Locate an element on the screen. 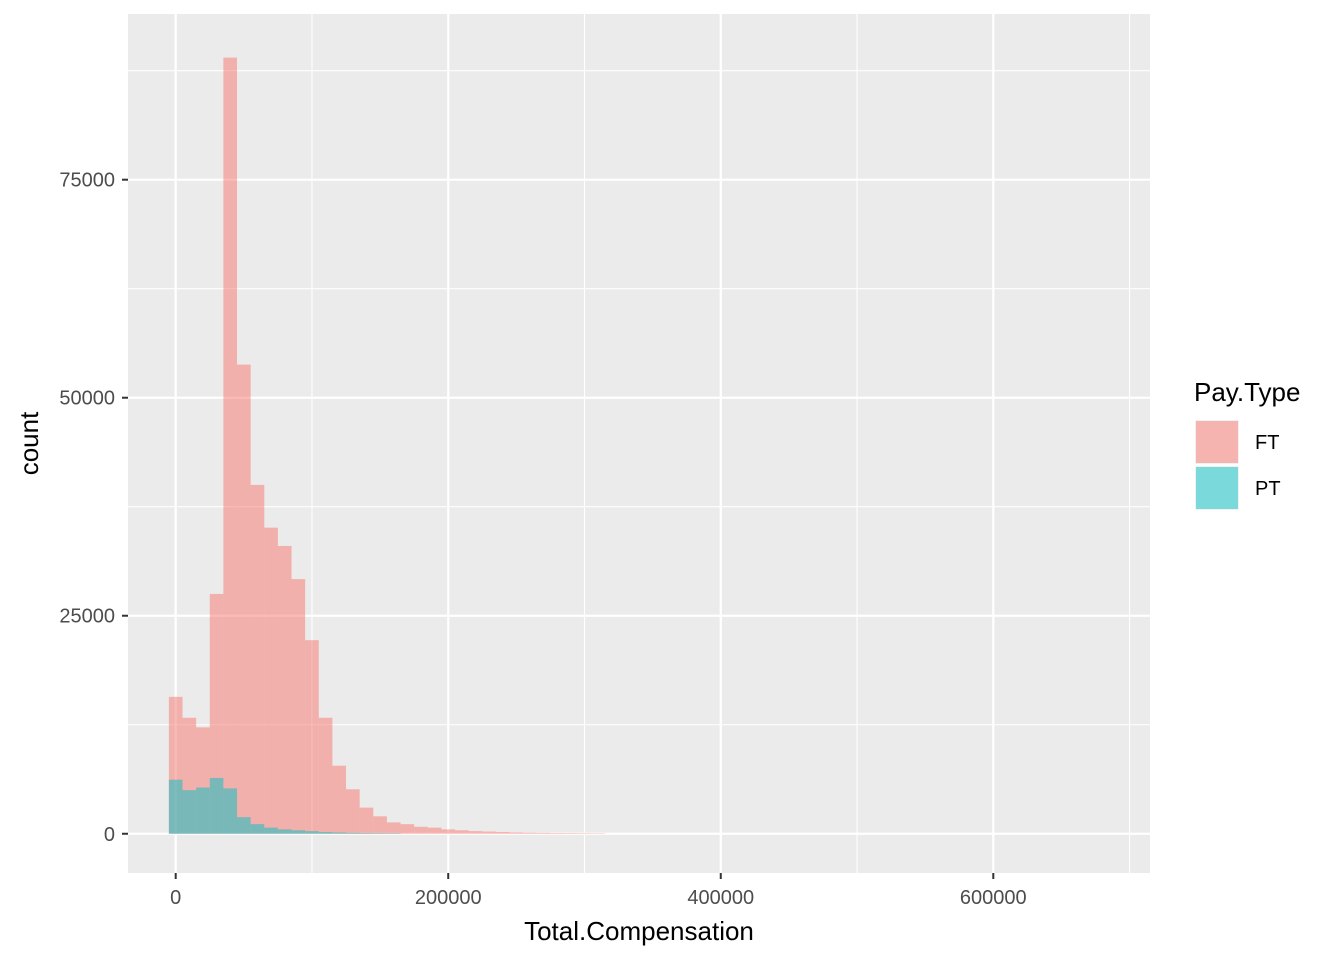 Image resolution: width=1344 pixels, height=960 pixels. y-axis: 0 25000 50000 75000 is located at coordinates (93, 508).